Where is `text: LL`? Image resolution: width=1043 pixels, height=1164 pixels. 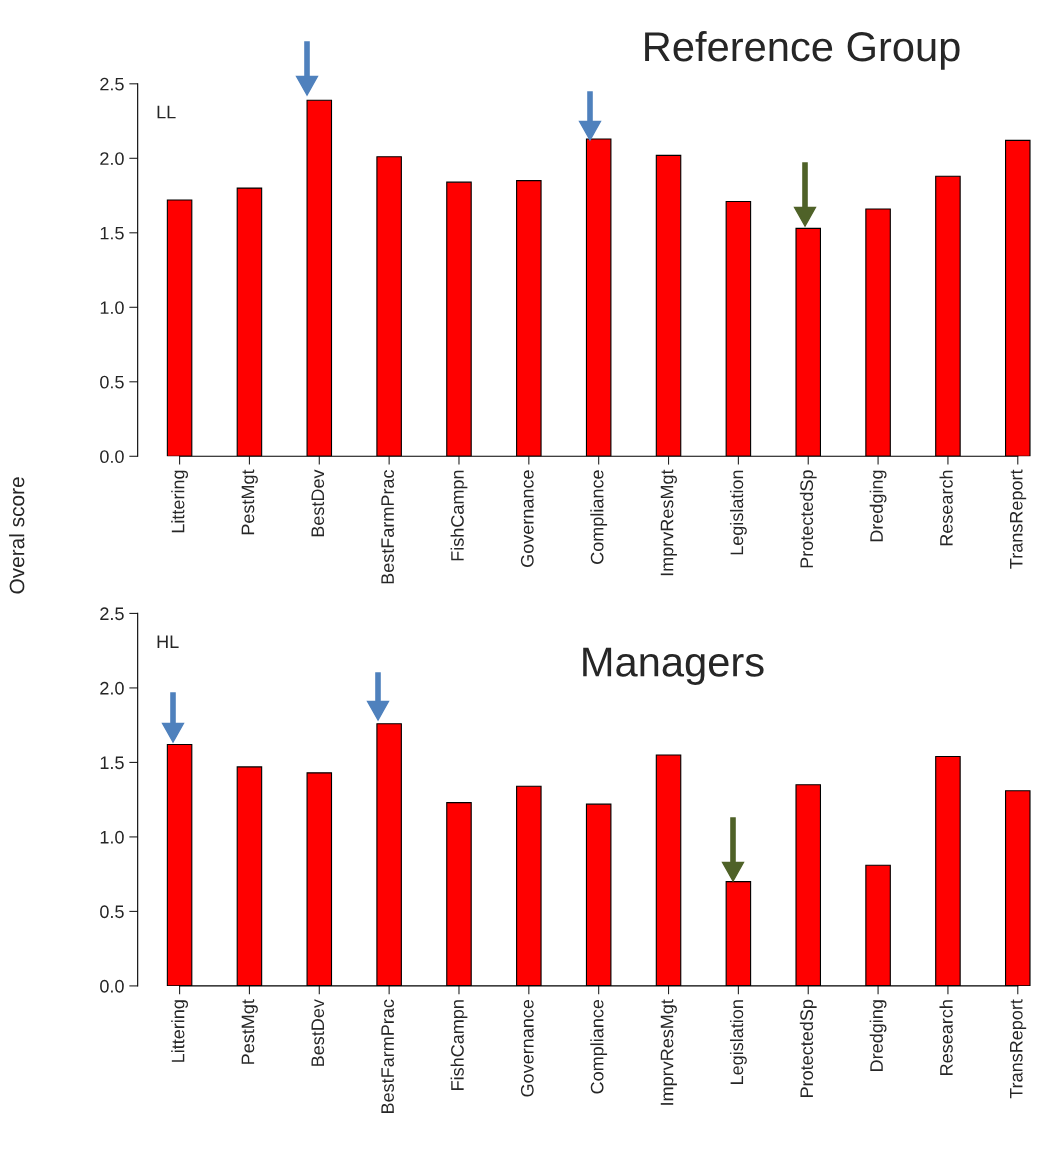 text: LL is located at coordinates (166, 112).